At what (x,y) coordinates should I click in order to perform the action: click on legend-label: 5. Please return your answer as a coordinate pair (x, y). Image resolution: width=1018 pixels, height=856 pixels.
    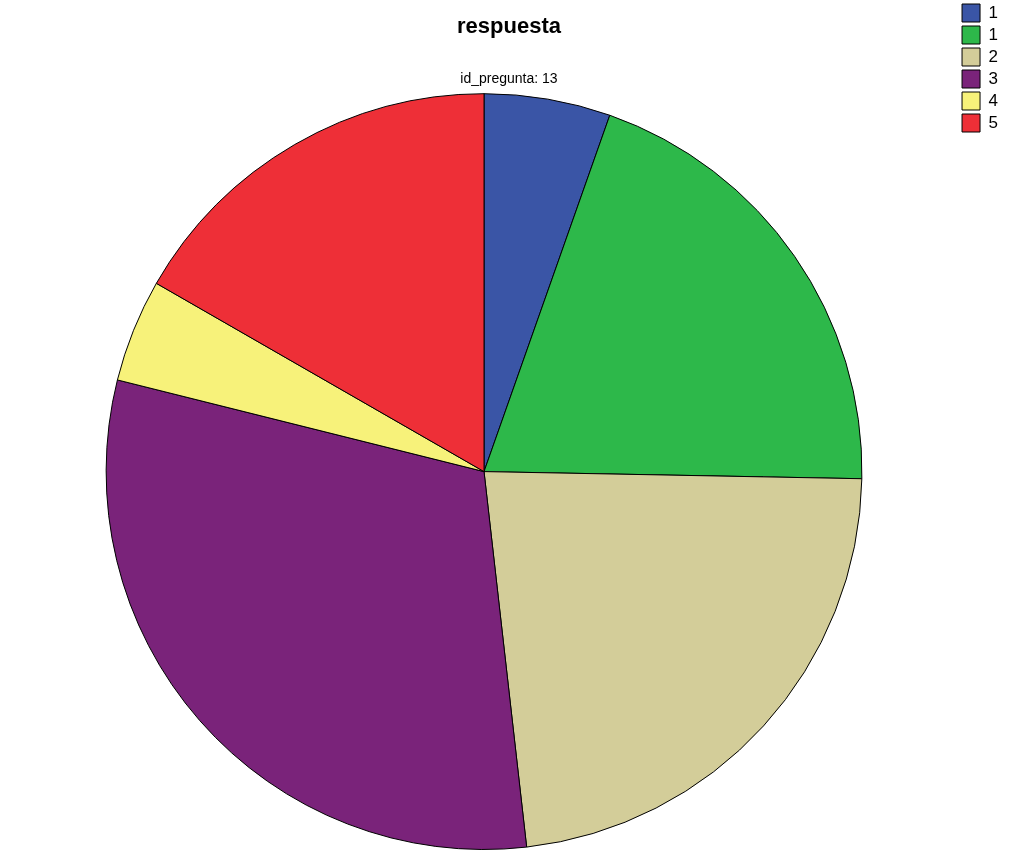
    Looking at the image, I should click on (993, 122).